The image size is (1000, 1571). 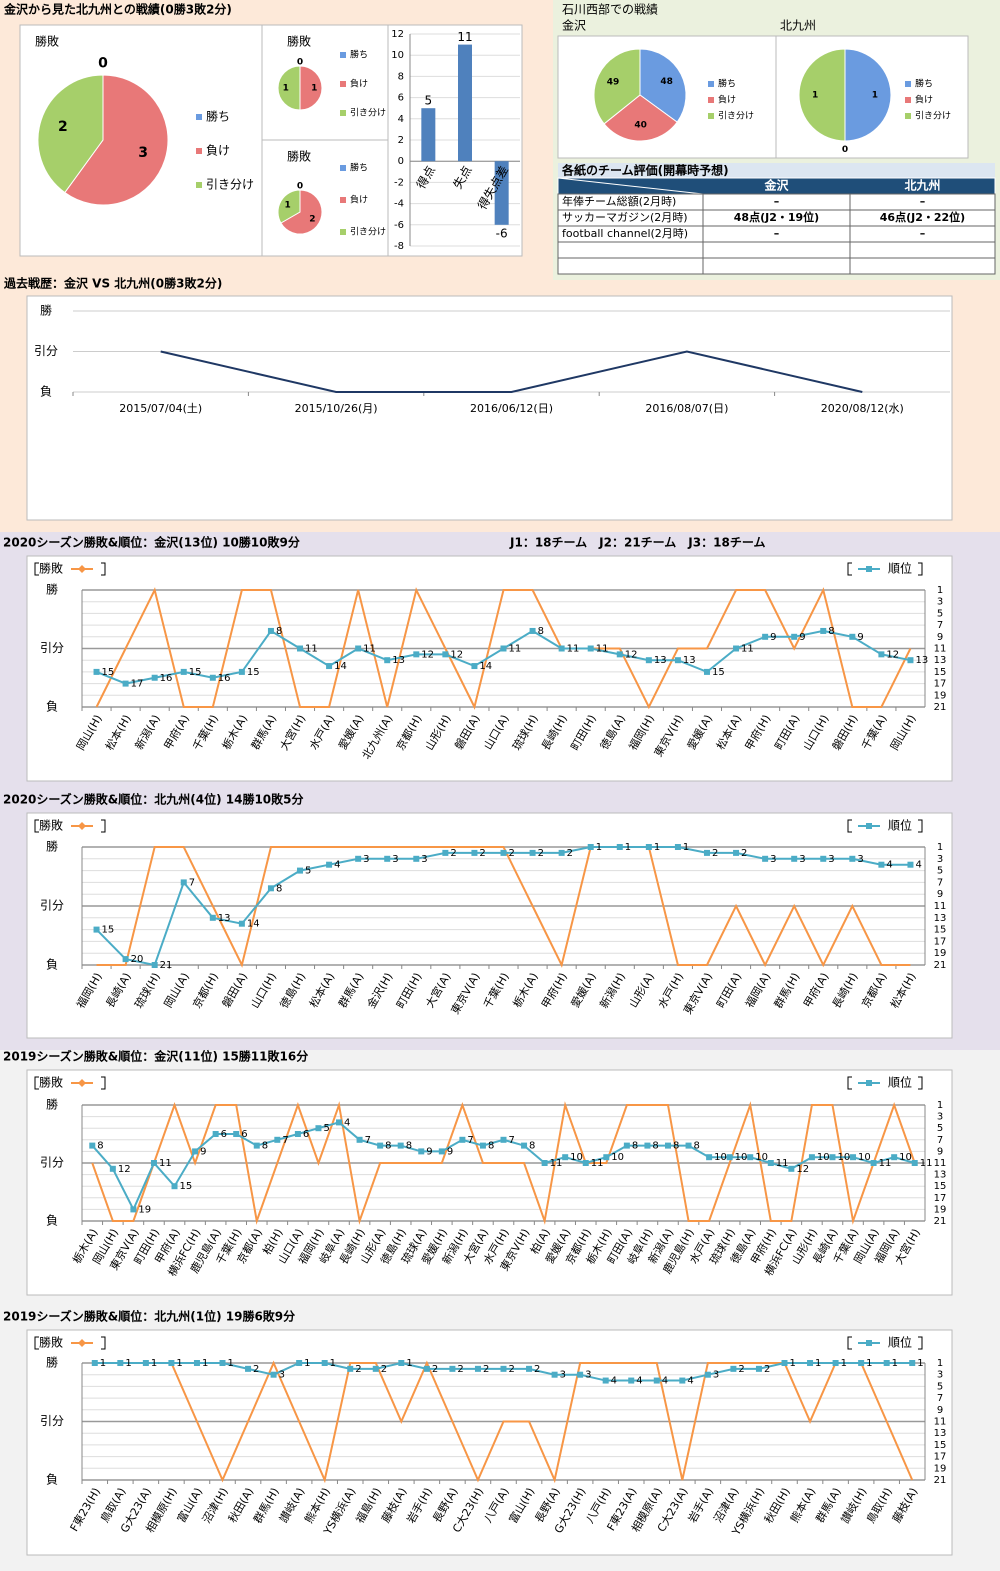 What do you see at coordinates (108, 672) in the screenshot?
I see `data-label: 15` at bounding box center [108, 672].